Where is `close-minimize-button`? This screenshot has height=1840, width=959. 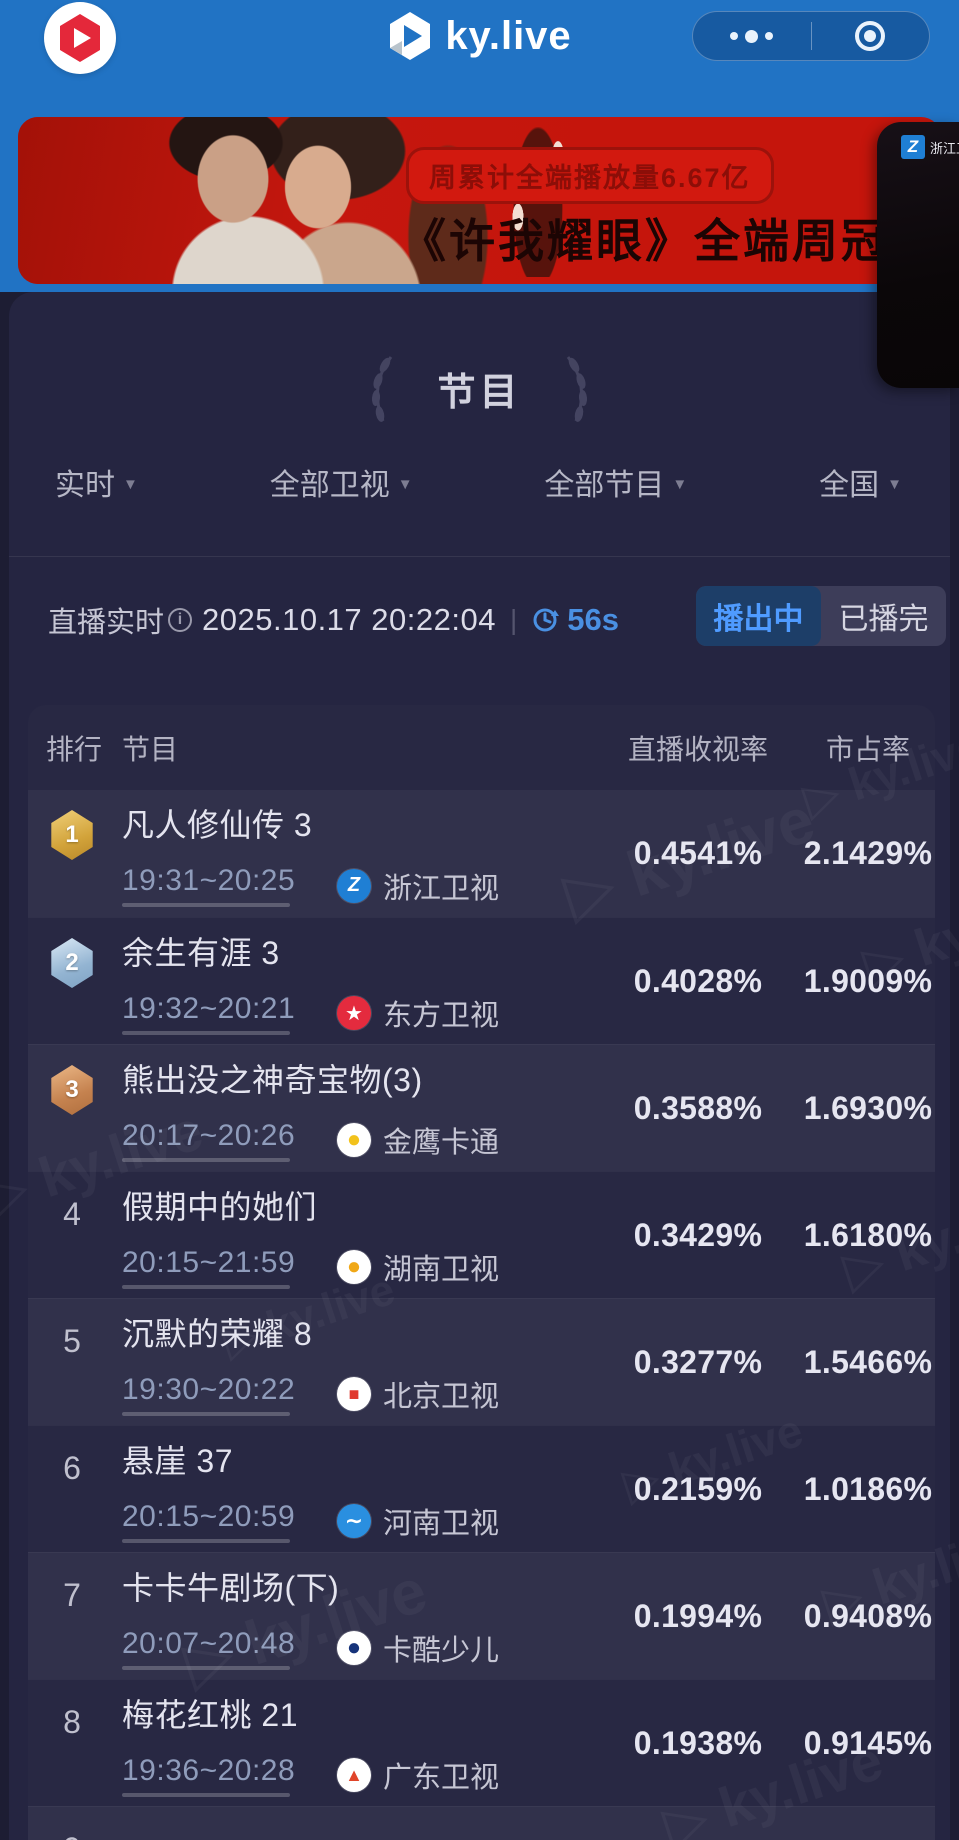 close-minimize-button is located at coordinates (871, 36).